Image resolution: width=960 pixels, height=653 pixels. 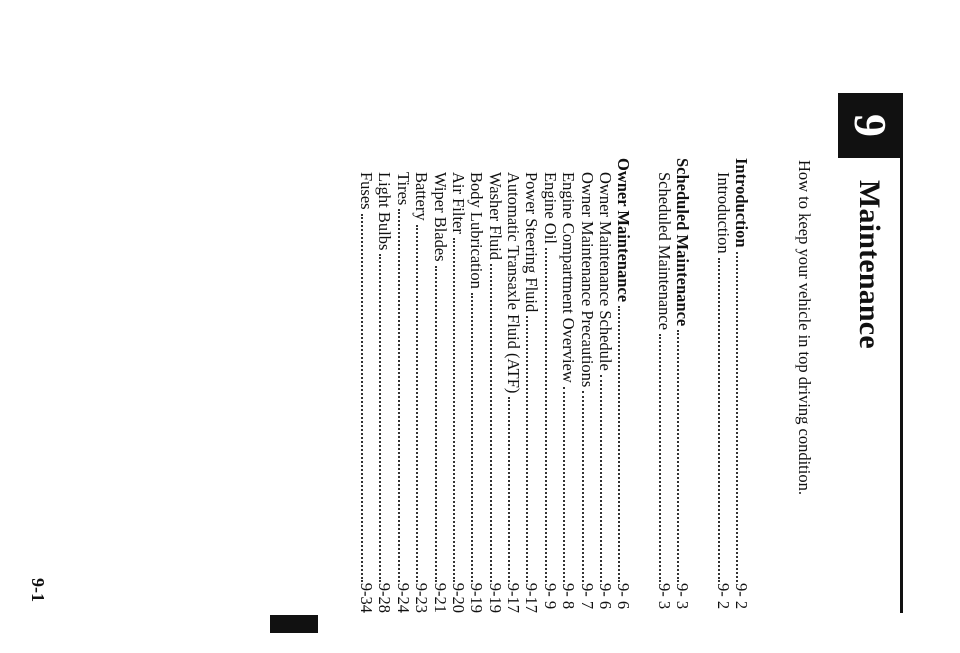 I want to click on toc-entry: Air Filter 9-20, so click(x=458, y=385).